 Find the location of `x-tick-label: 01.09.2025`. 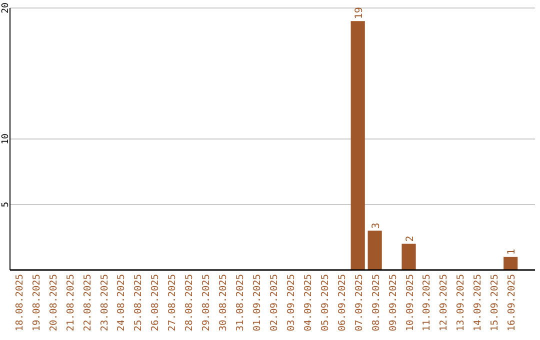

x-tick-label: 01.09.2025 is located at coordinates (258, 303).